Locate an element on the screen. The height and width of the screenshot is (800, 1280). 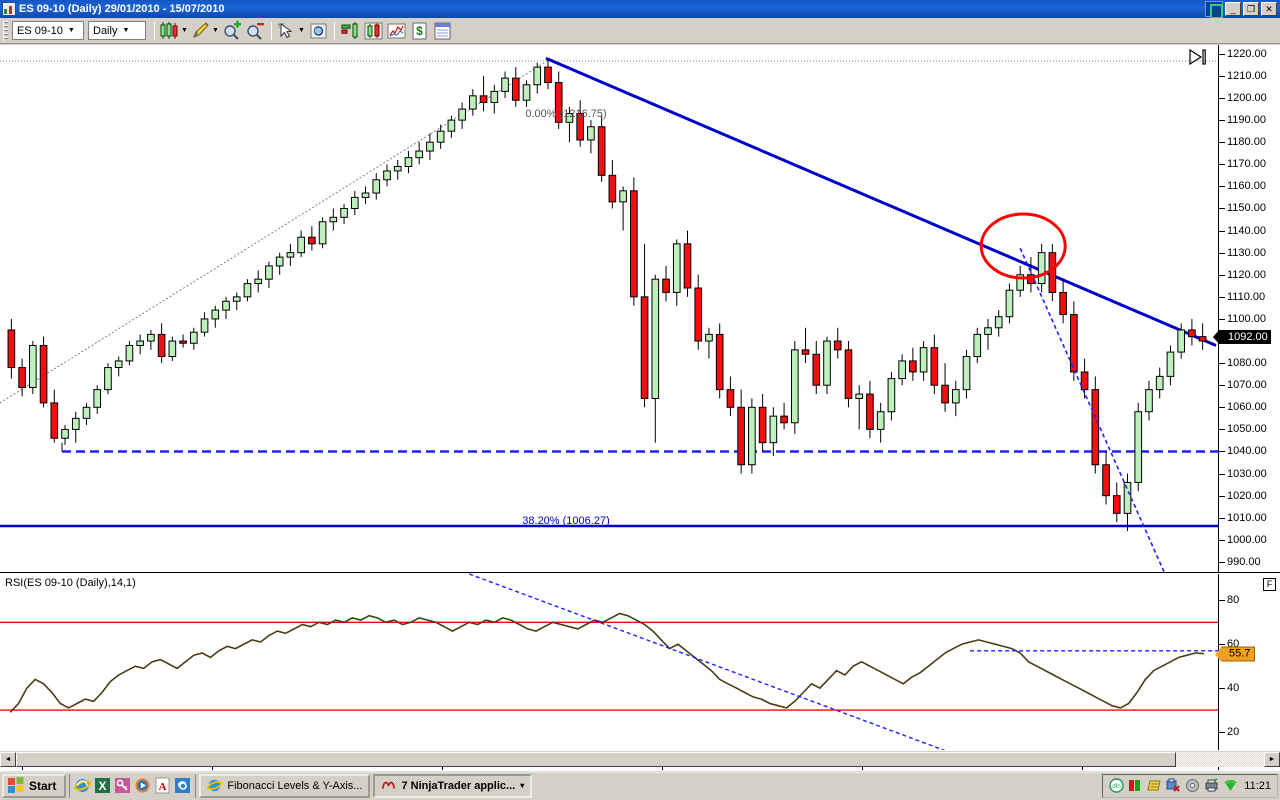
outlook-icon is located at coordinates (182, 785).